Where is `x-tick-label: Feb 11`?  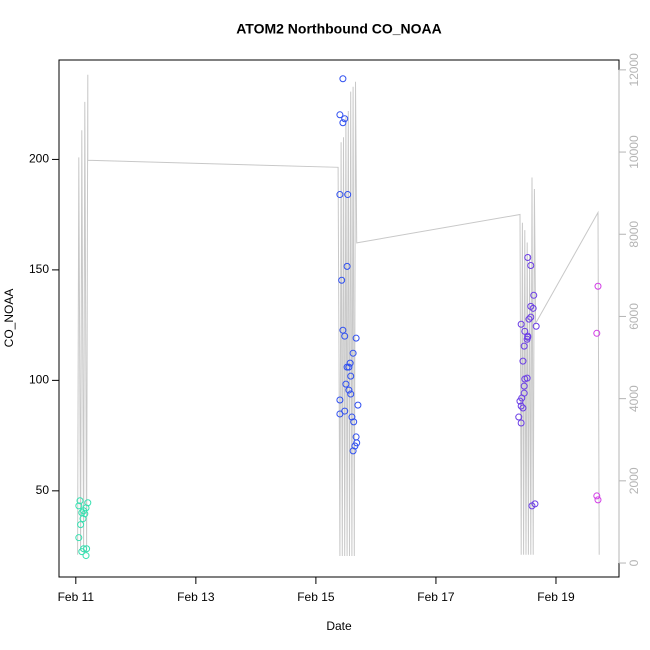 x-tick-label: Feb 11 is located at coordinates (76, 597).